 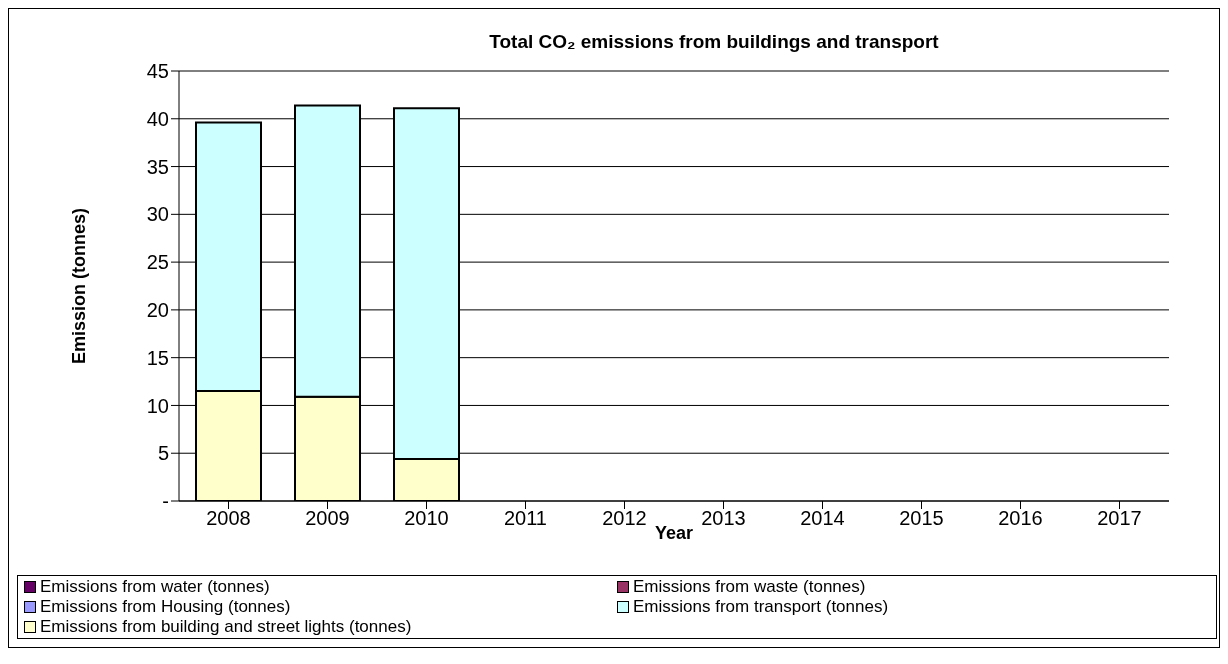 What do you see at coordinates (822, 518) in the screenshot?
I see `x-tick-label: 2014` at bounding box center [822, 518].